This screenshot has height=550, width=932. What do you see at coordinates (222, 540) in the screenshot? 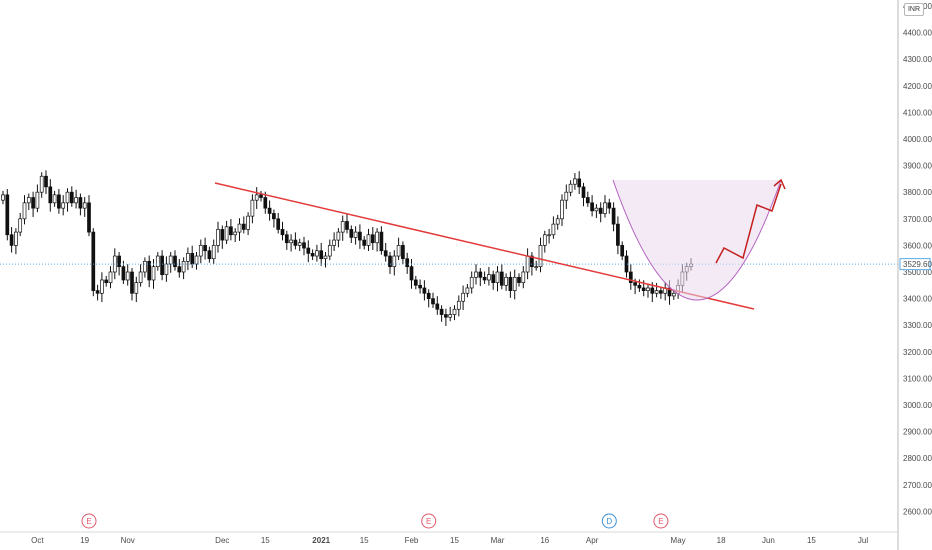
I see `time-tick-label: Dec` at bounding box center [222, 540].